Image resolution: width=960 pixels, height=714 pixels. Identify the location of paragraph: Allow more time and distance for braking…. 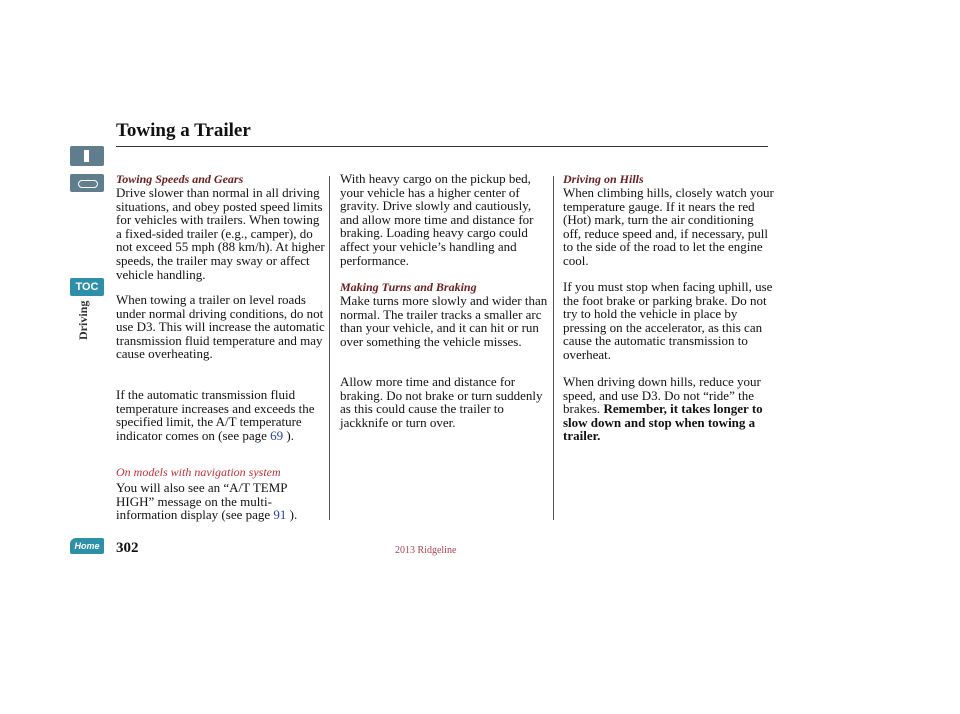
(441, 402).